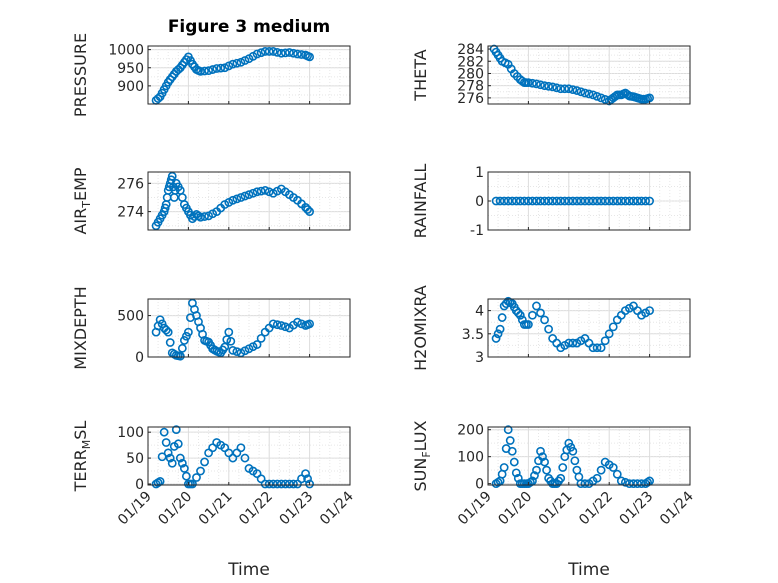 The image size is (778, 583). I want to click on y-tick-label: 100, so click(470, 458).